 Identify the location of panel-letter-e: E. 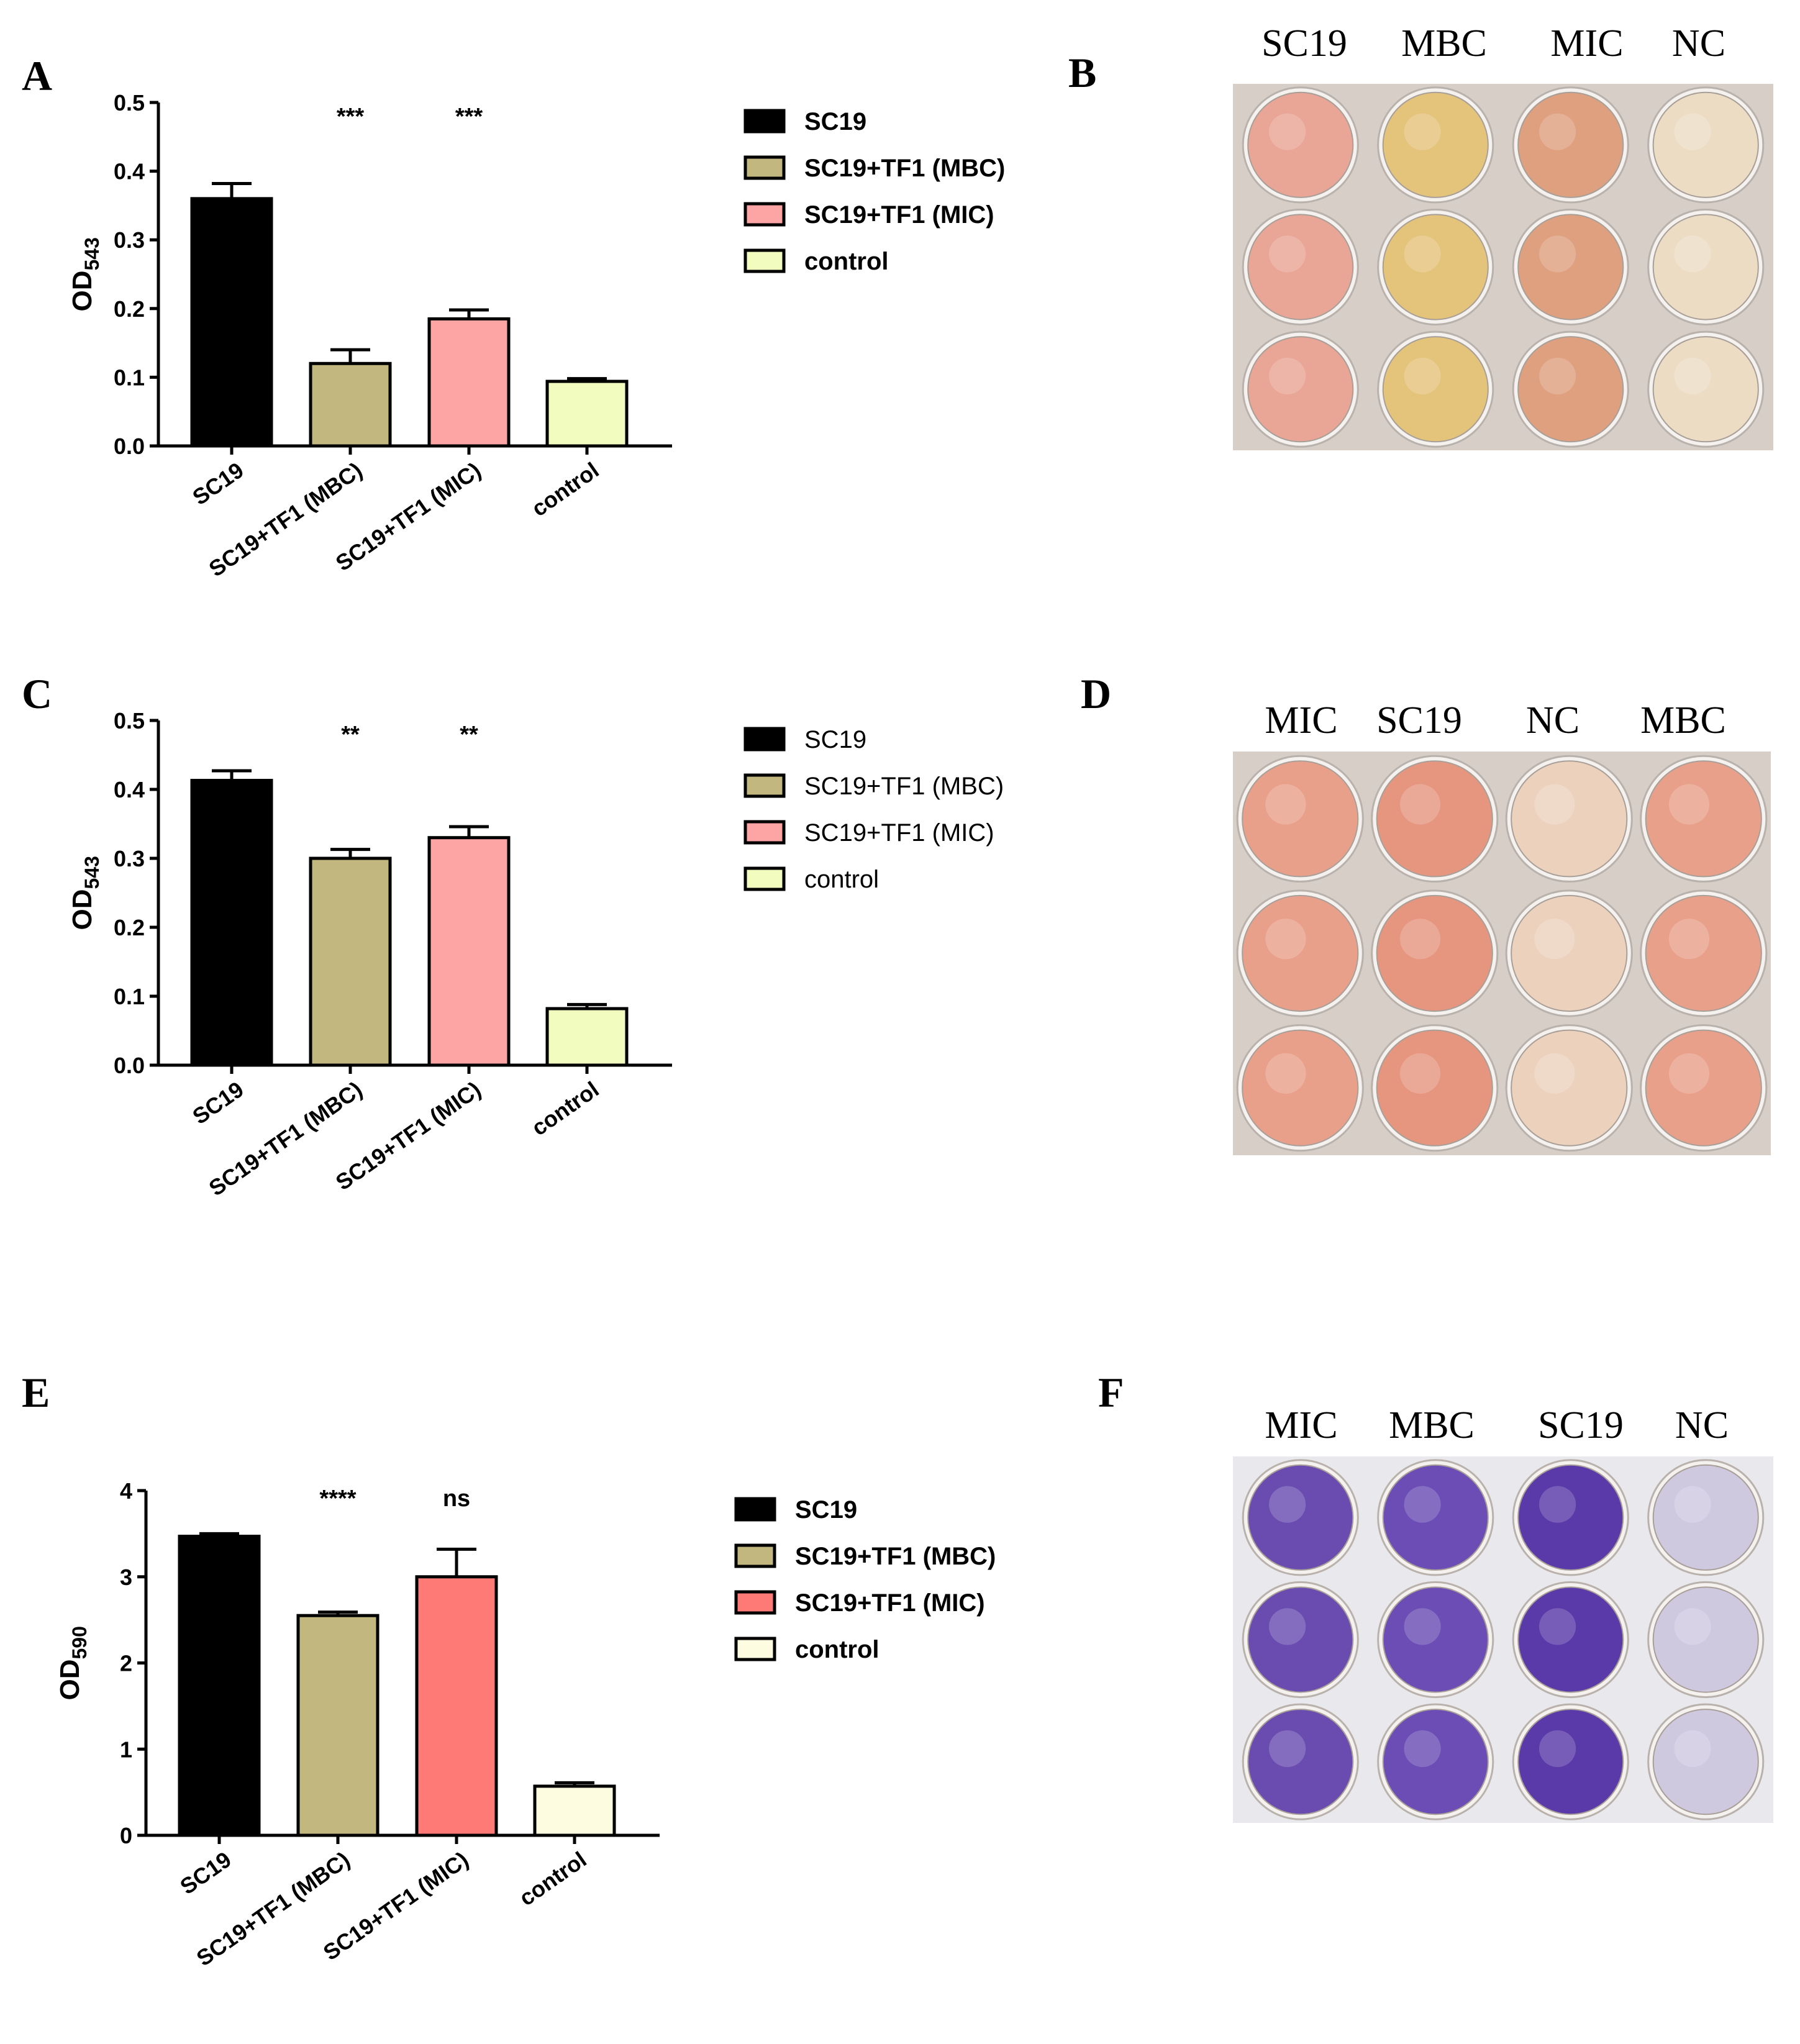
(36, 1392).